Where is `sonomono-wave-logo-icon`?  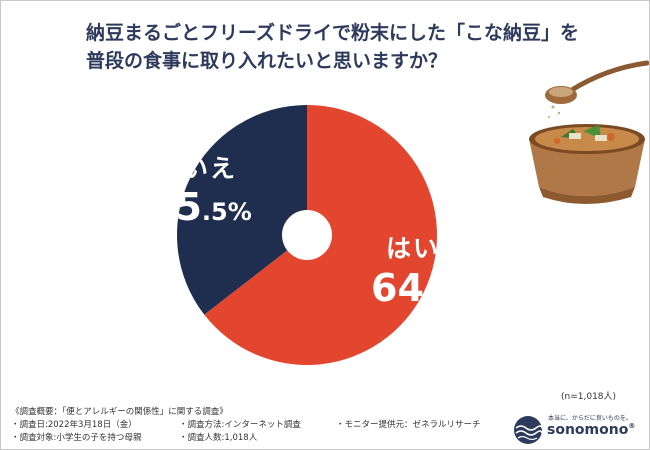 sonomono-wave-logo-icon is located at coordinates (528, 430).